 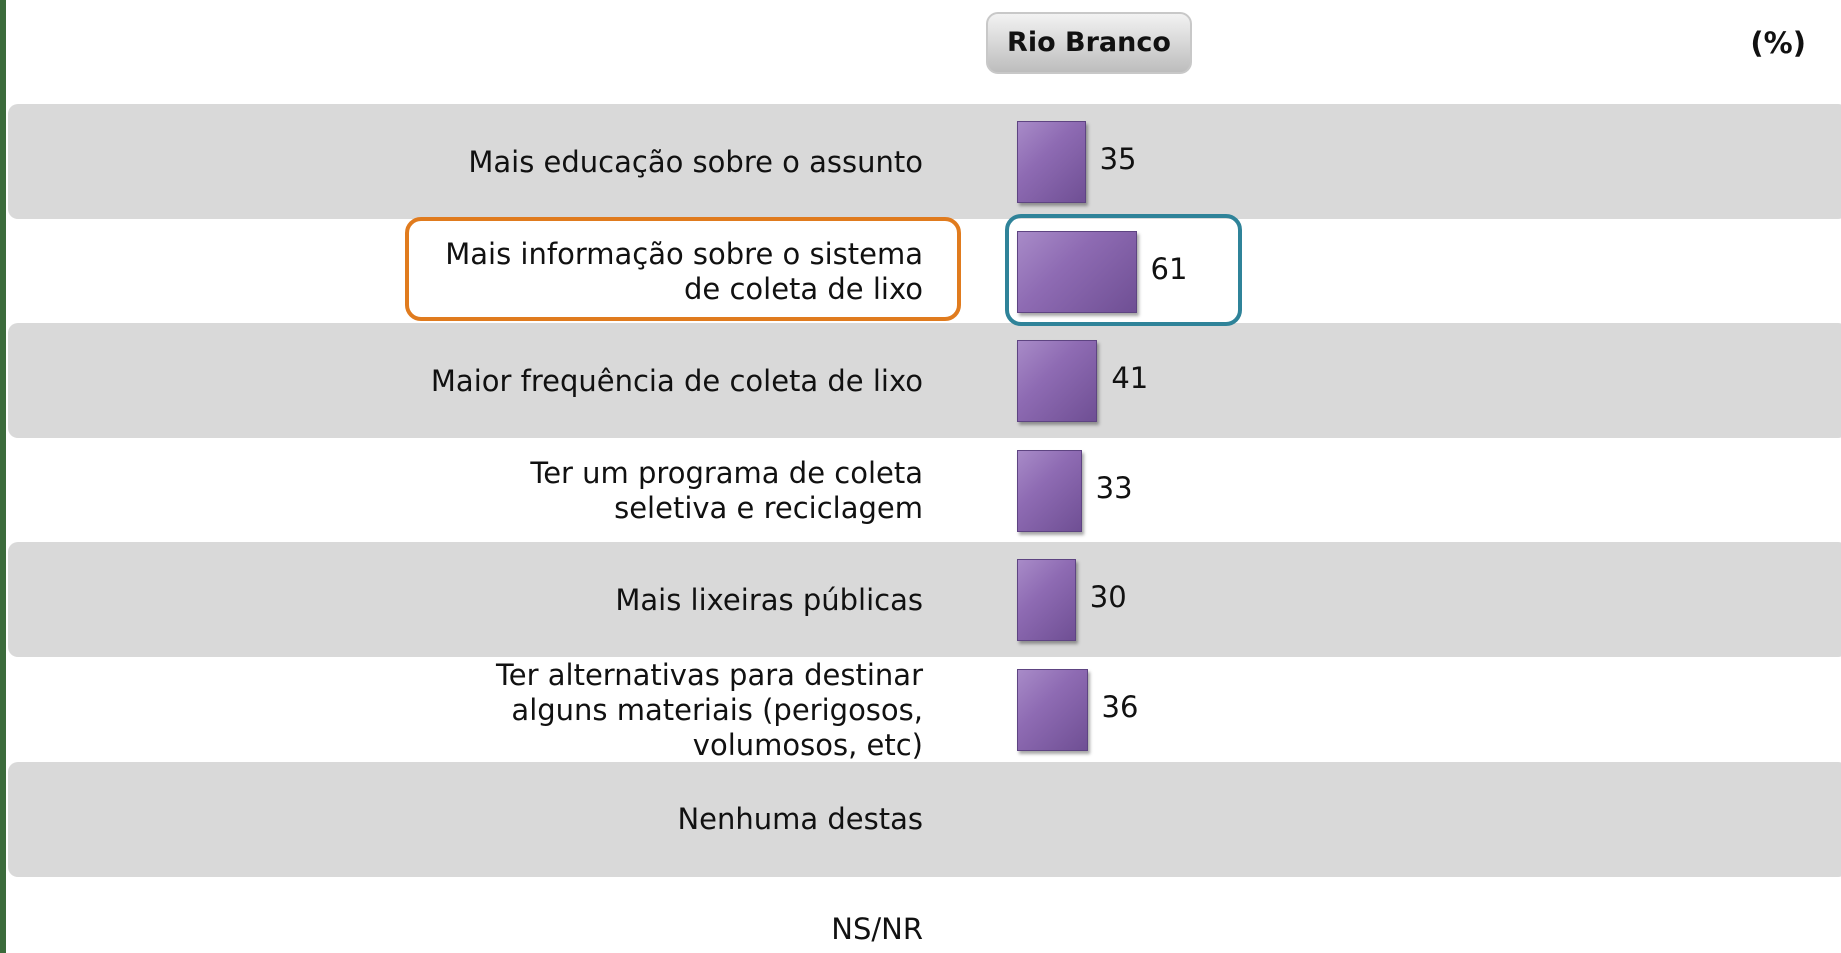 What do you see at coordinates (877, 928) in the screenshot?
I see `category-label: NS/NR` at bounding box center [877, 928].